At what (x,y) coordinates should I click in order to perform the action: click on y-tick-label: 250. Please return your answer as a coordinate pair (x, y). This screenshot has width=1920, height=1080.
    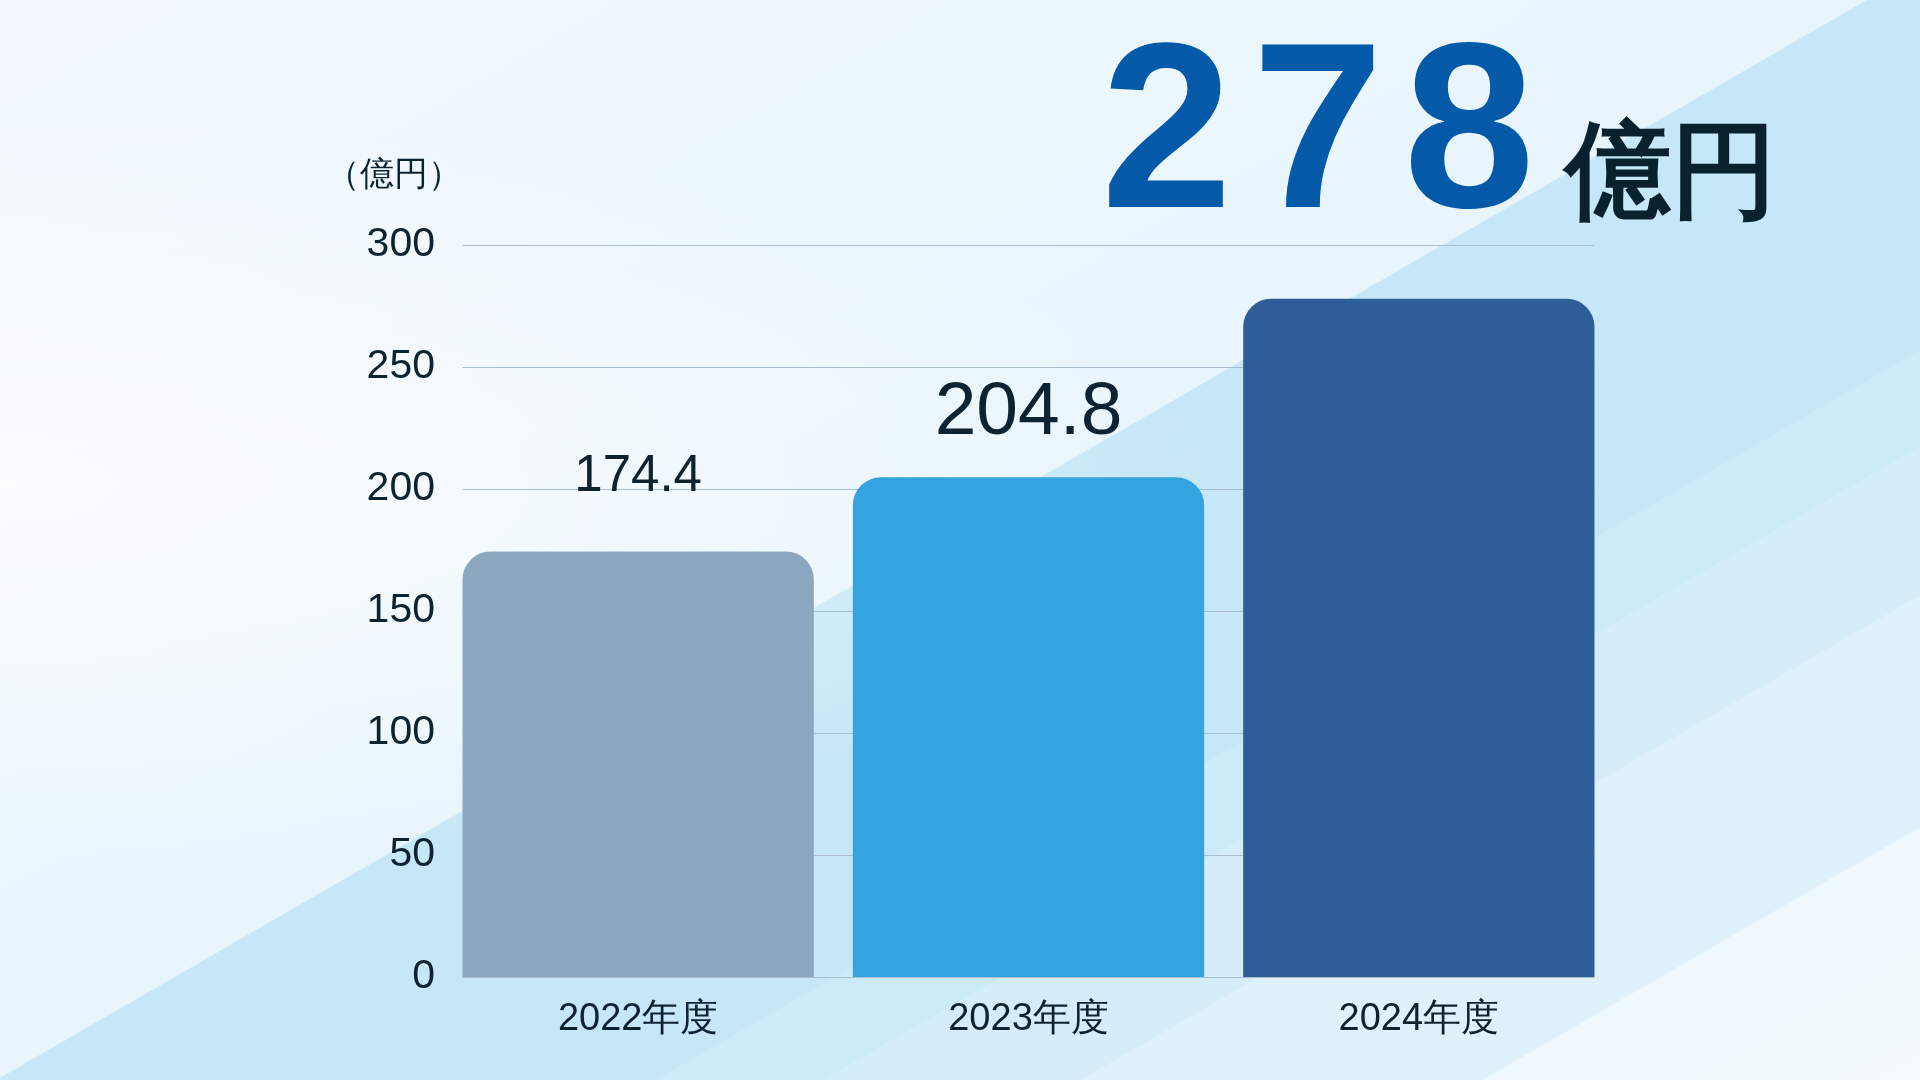
    Looking at the image, I should click on (400, 364).